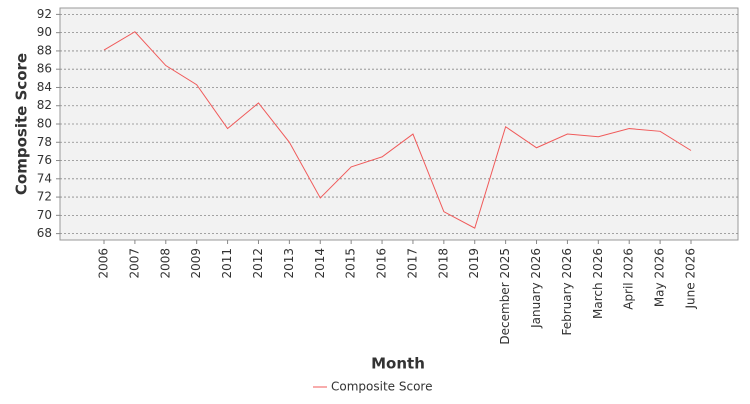 This screenshot has width=750, height=404. I want to click on x-tick-label: 2006, so click(104, 263).